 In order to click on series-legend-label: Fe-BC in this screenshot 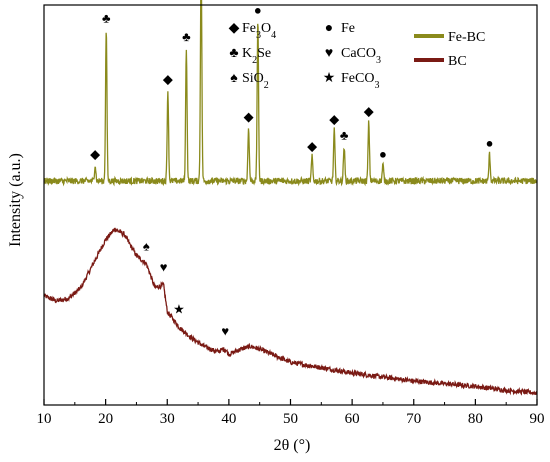, I will do `click(466, 37)`.